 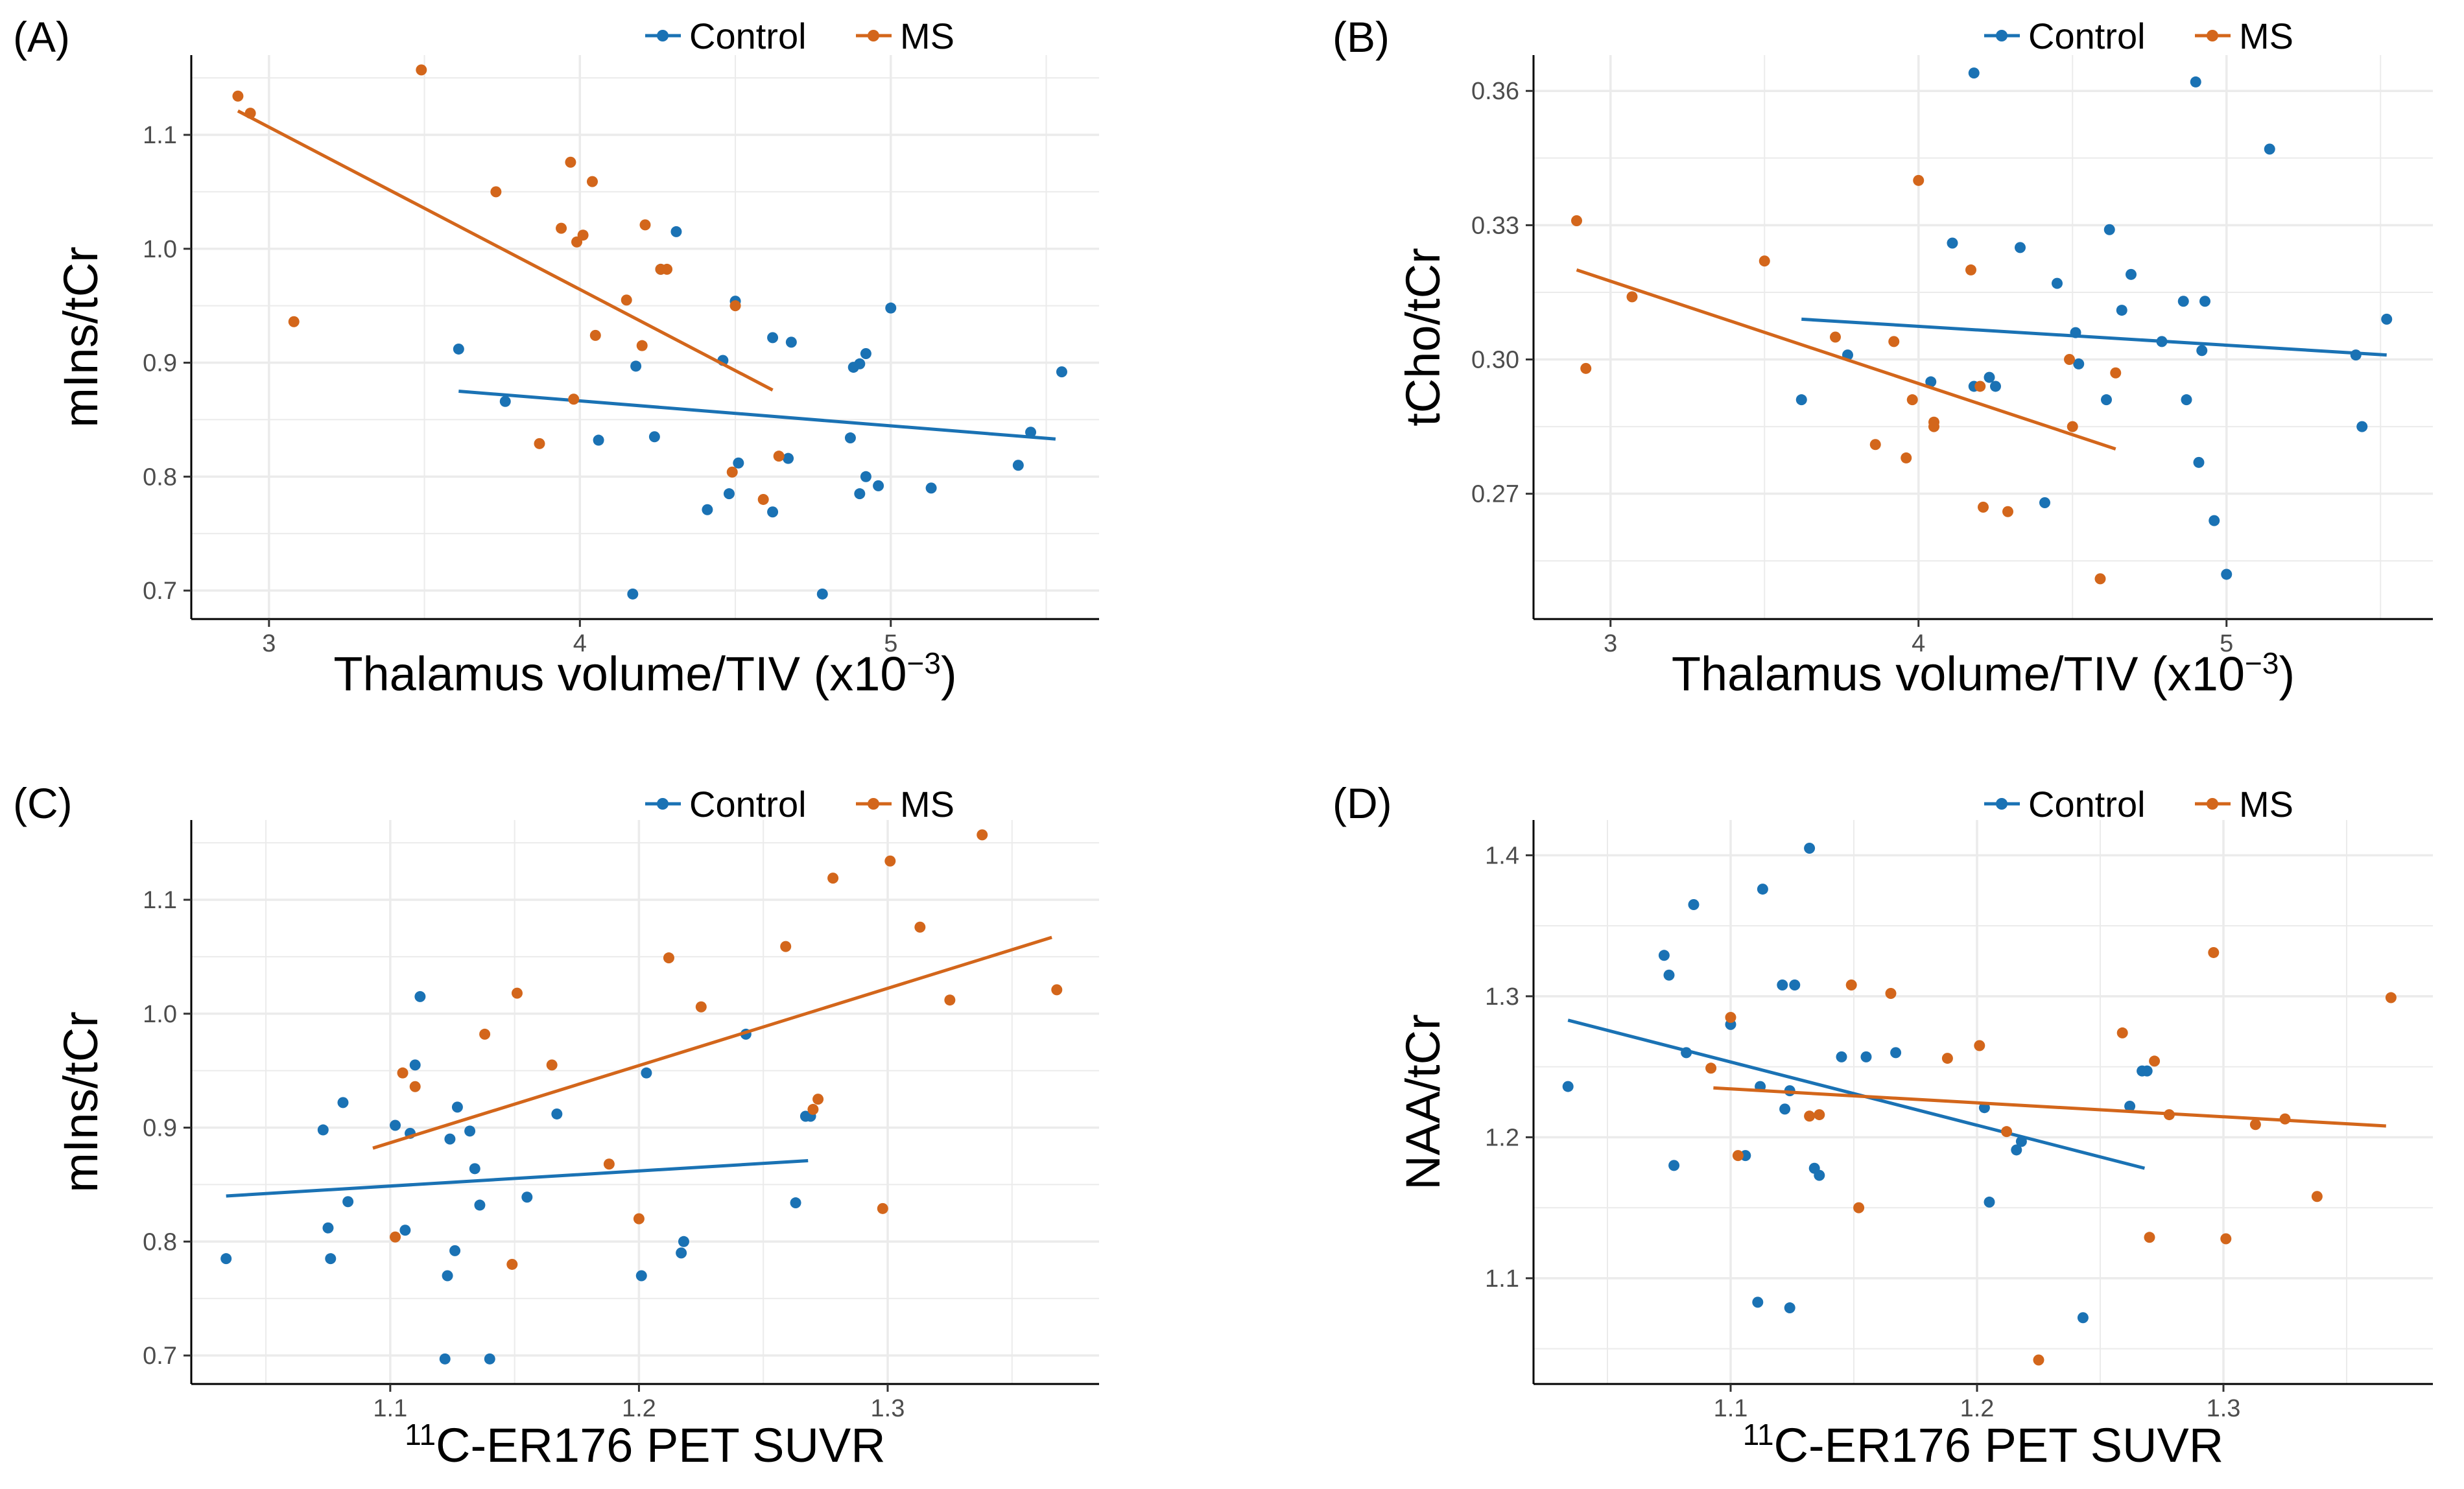 What do you see at coordinates (1495, 495) in the screenshot?
I see `y-tick-label: 0.27` at bounding box center [1495, 495].